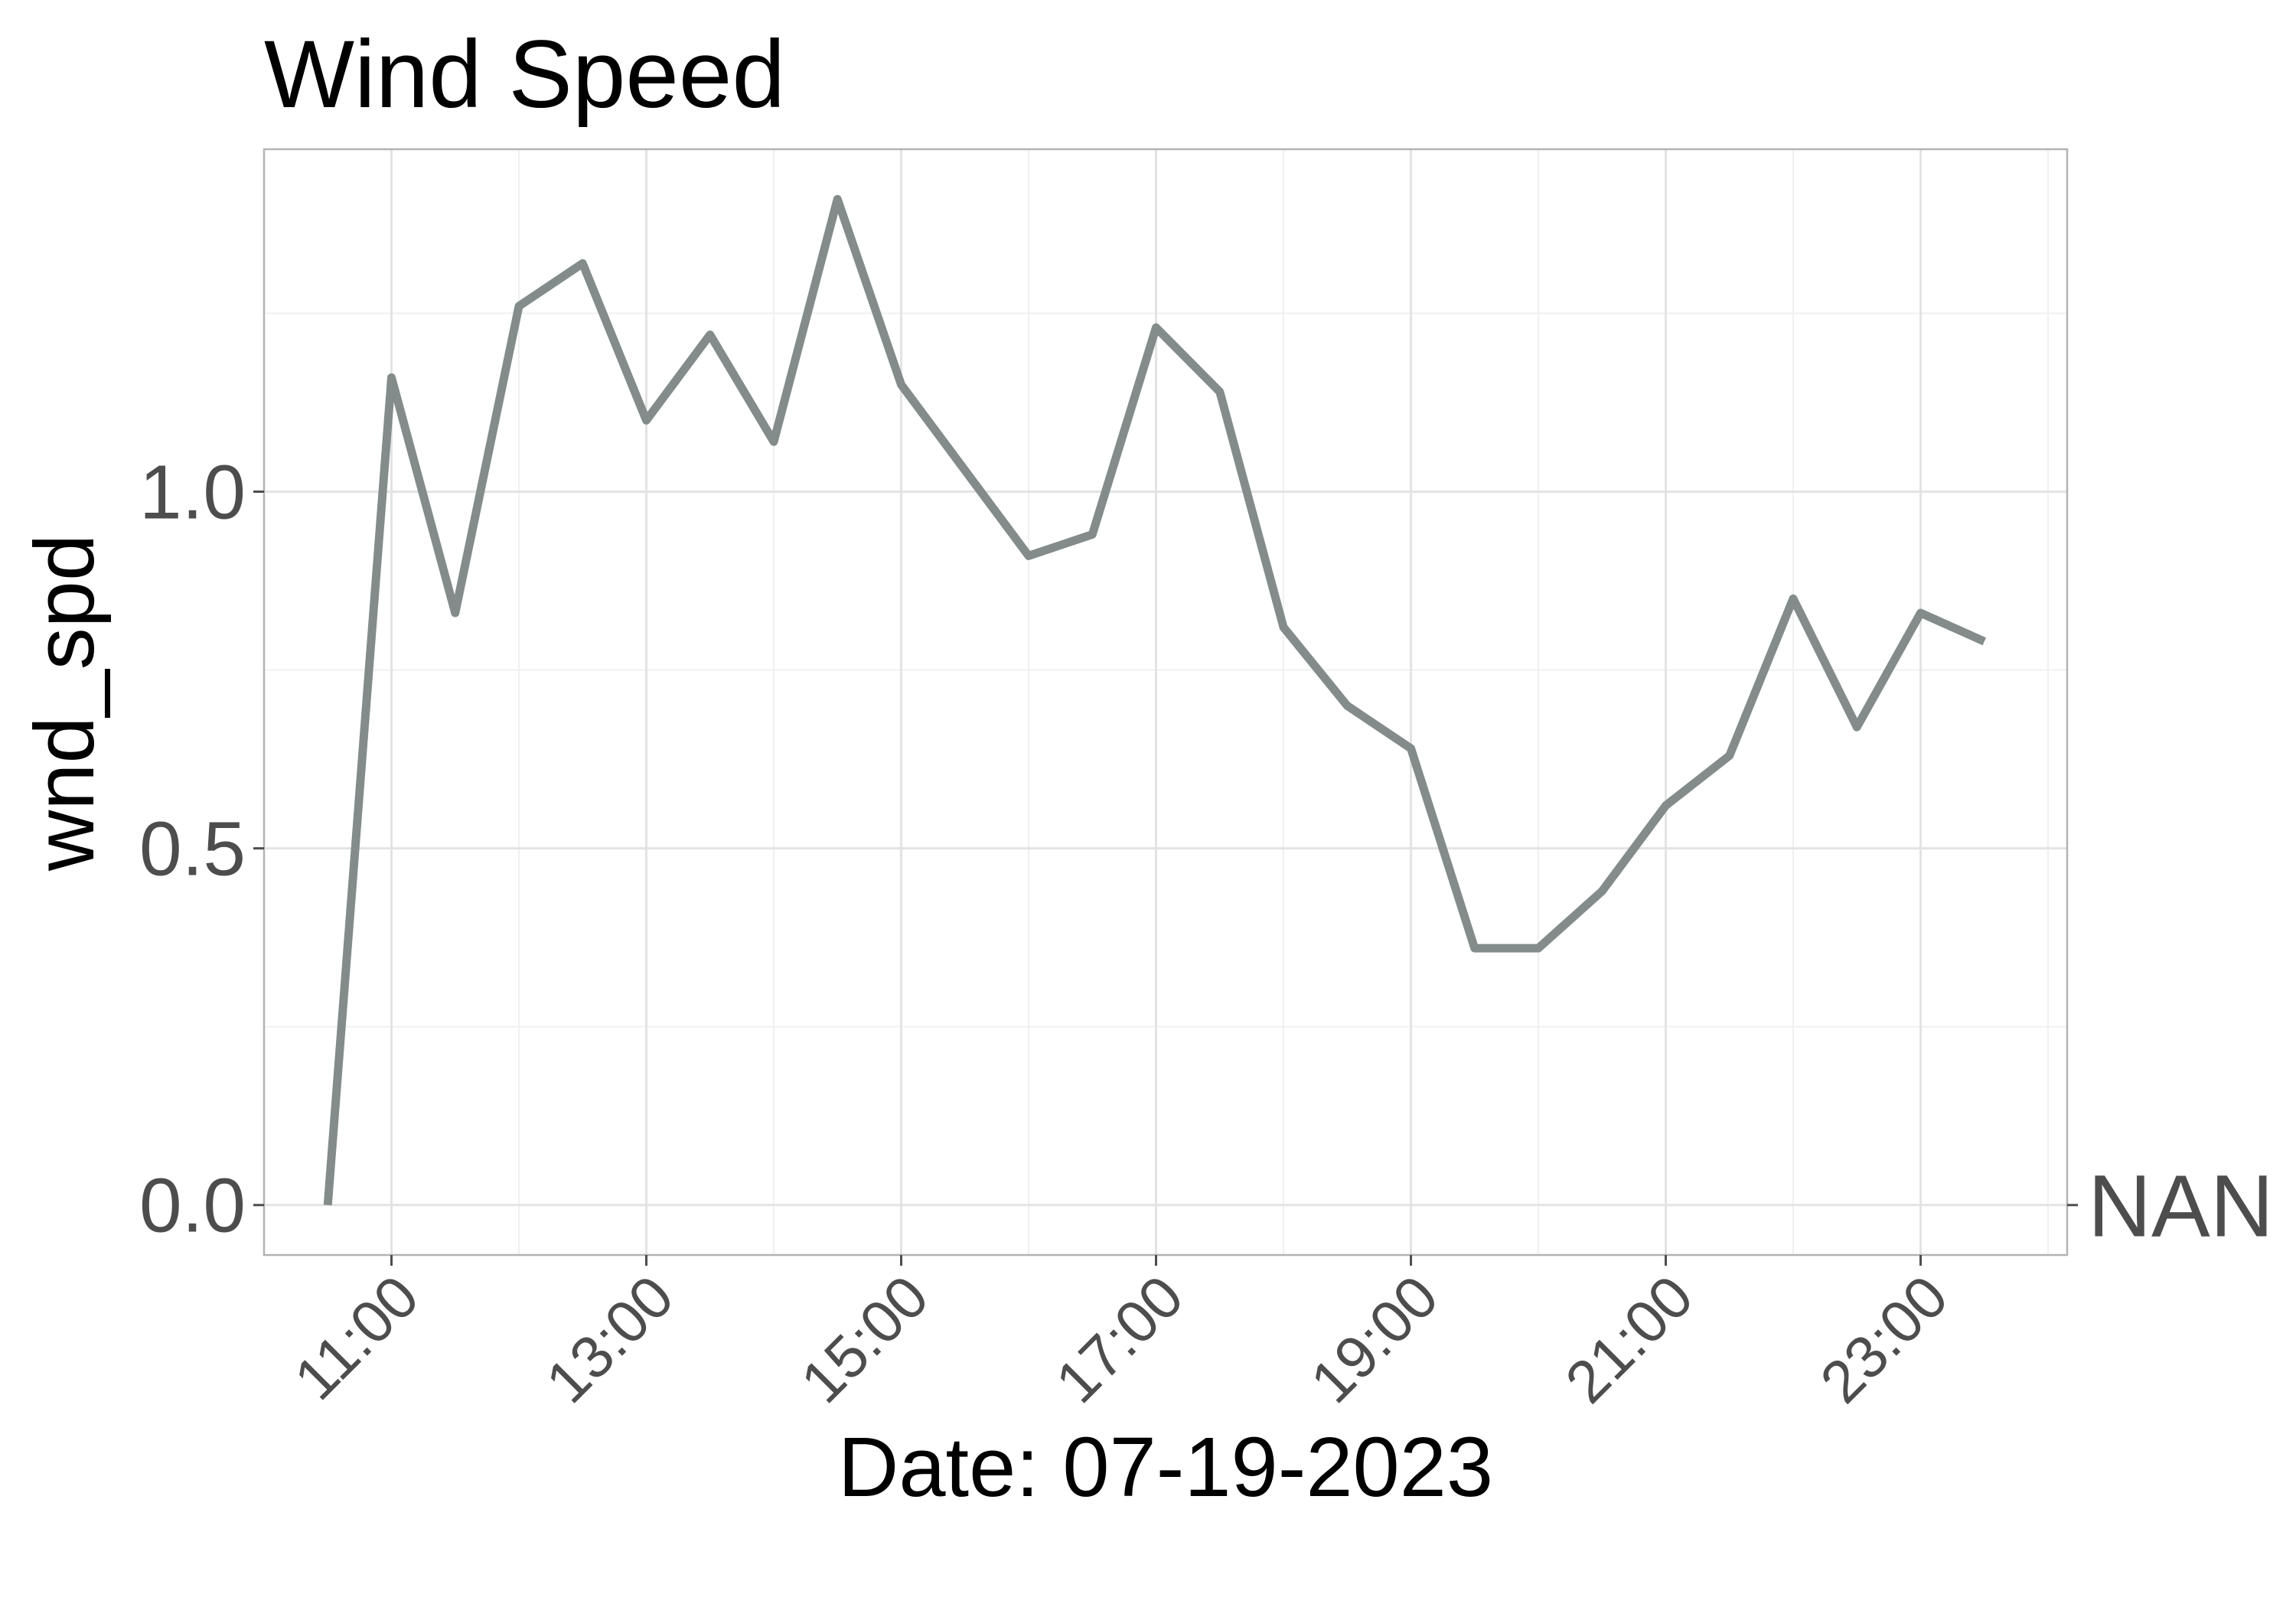 This screenshot has height=1607, width=2296. Describe the element at coordinates (192, 1206) in the screenshot. I see `y-tick-label: 0.0` at that location.